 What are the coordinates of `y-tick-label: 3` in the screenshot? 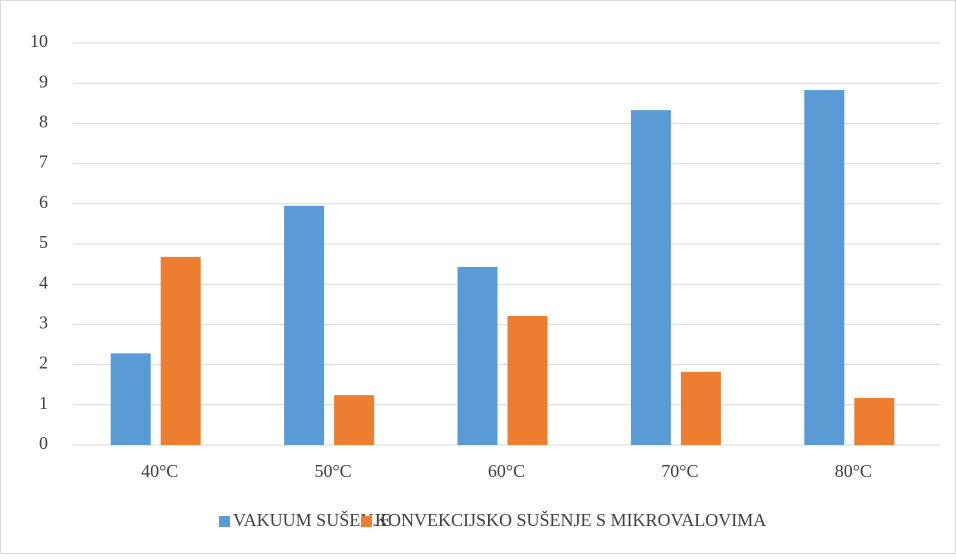 It's located at (43, 323).